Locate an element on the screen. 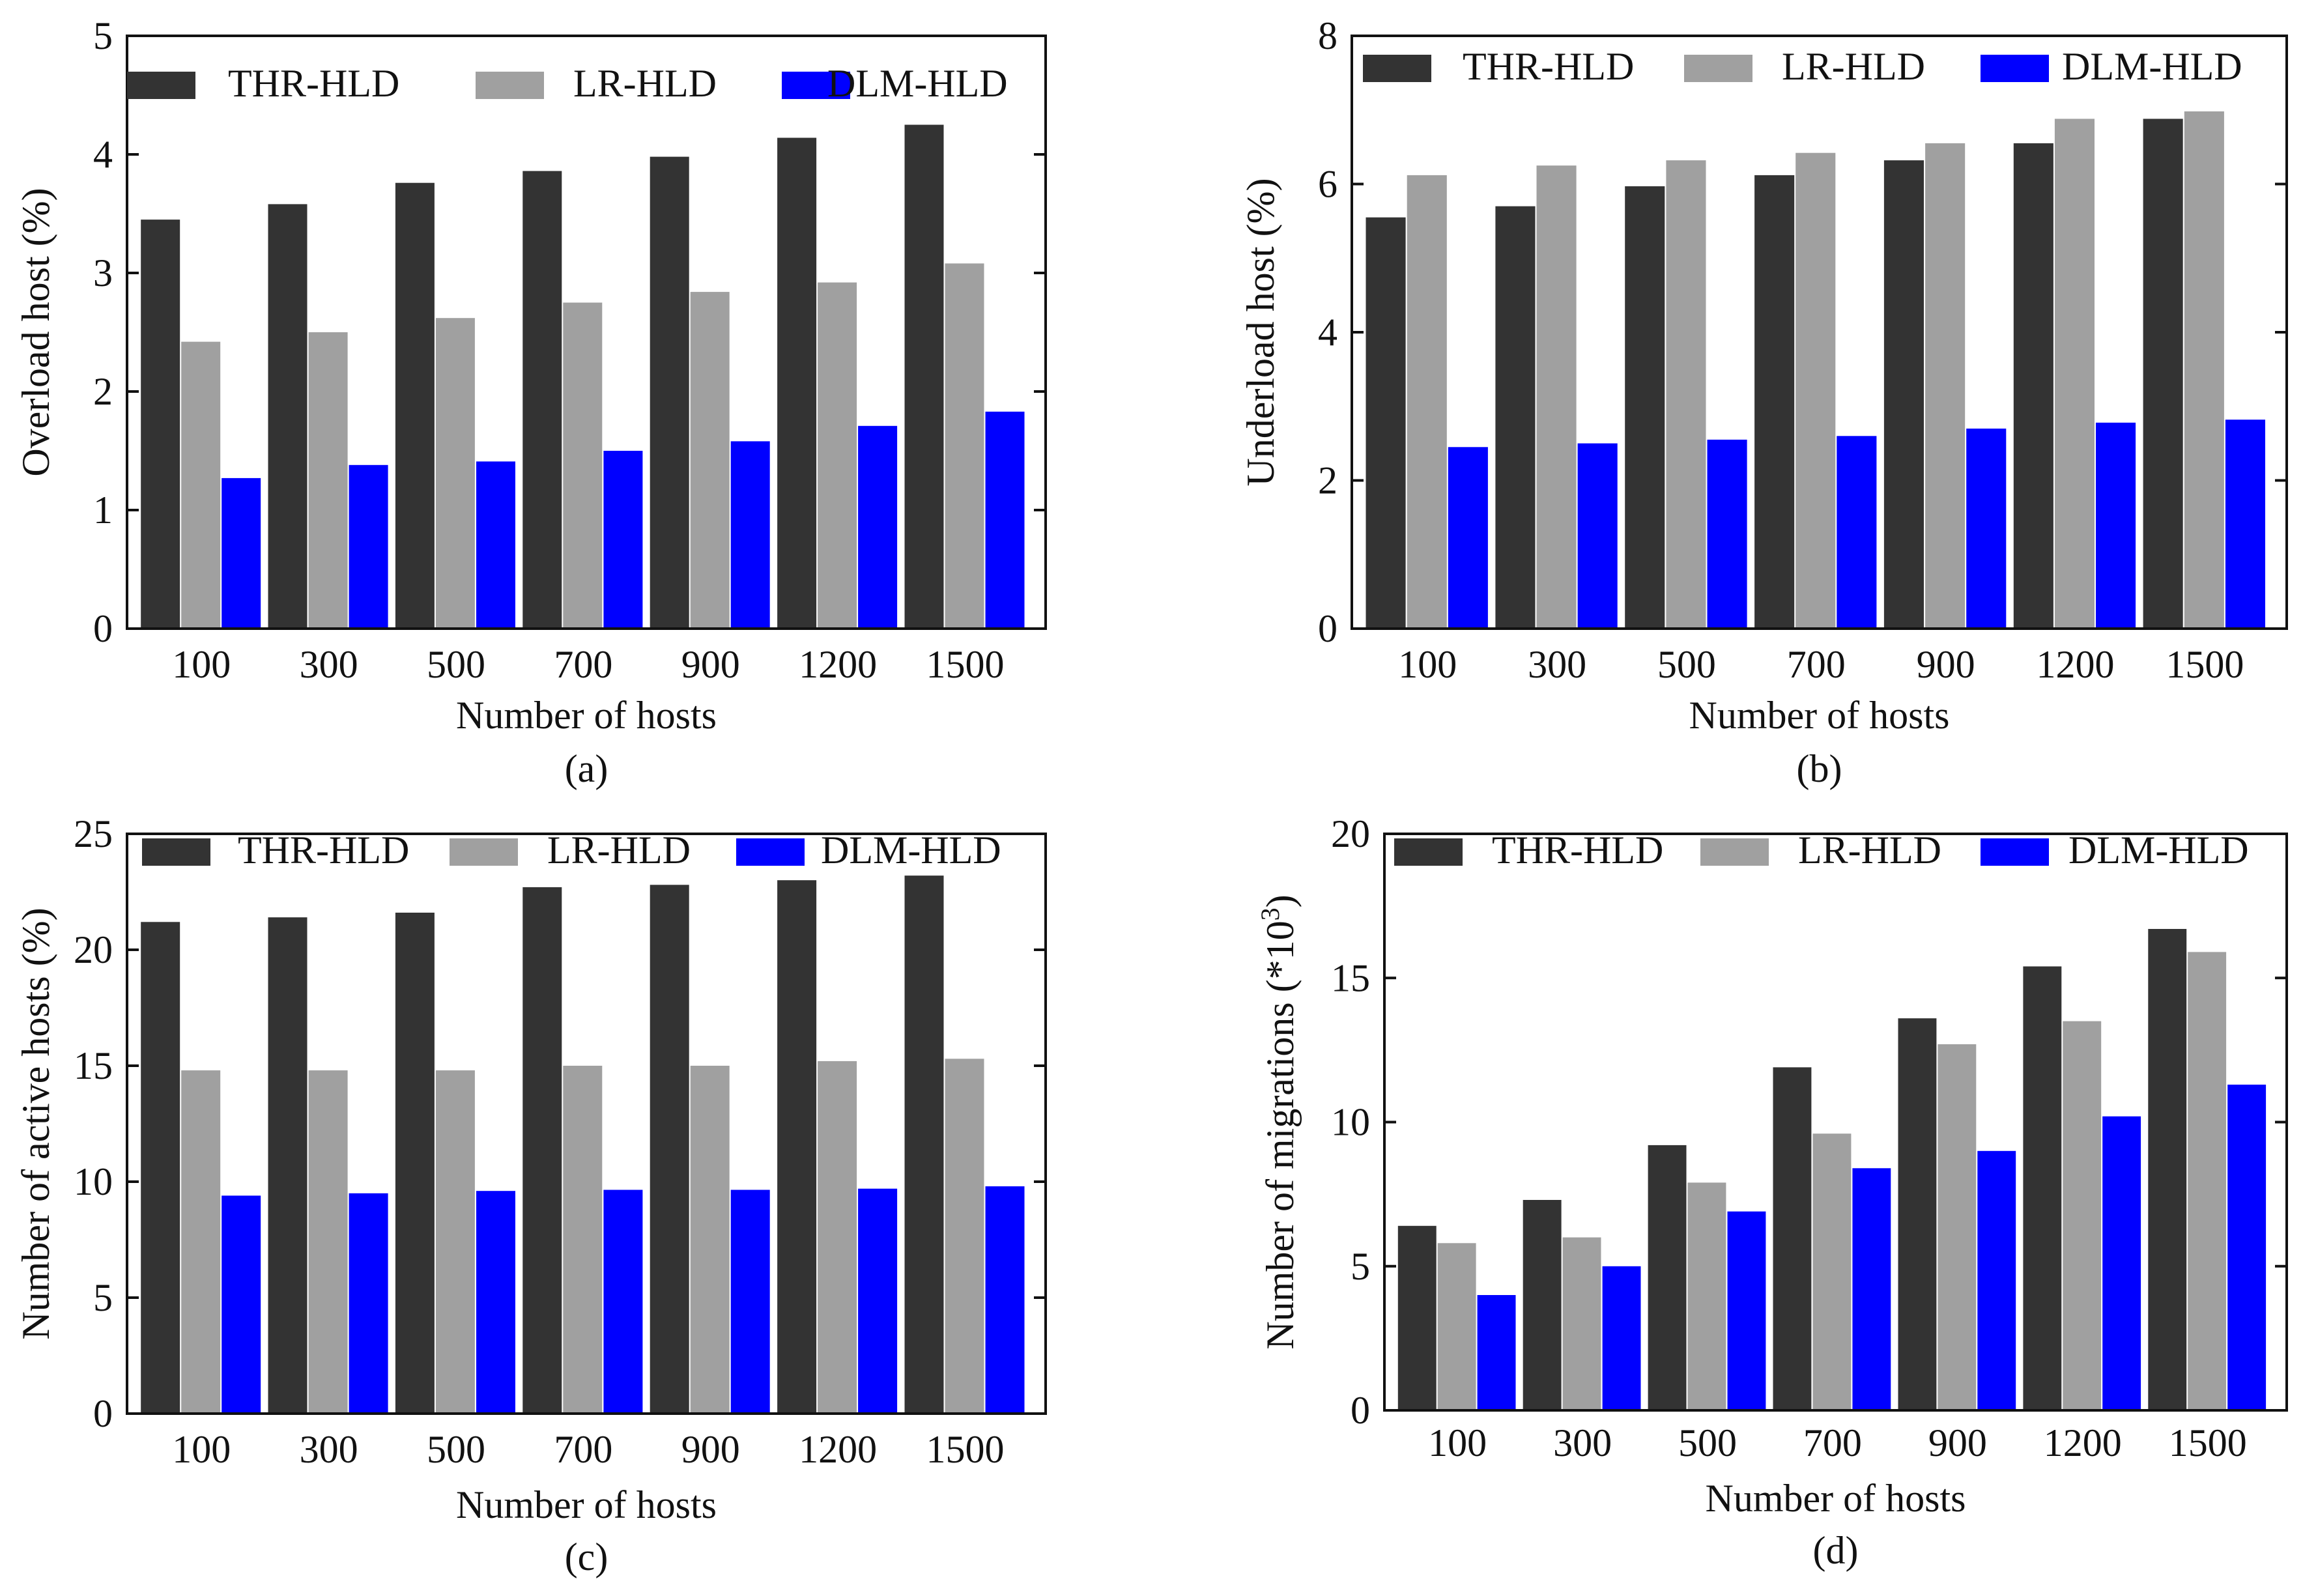 The image size is (2303, 1596). legend-swatch-thr-hld is located at coordinates (1429, 852).